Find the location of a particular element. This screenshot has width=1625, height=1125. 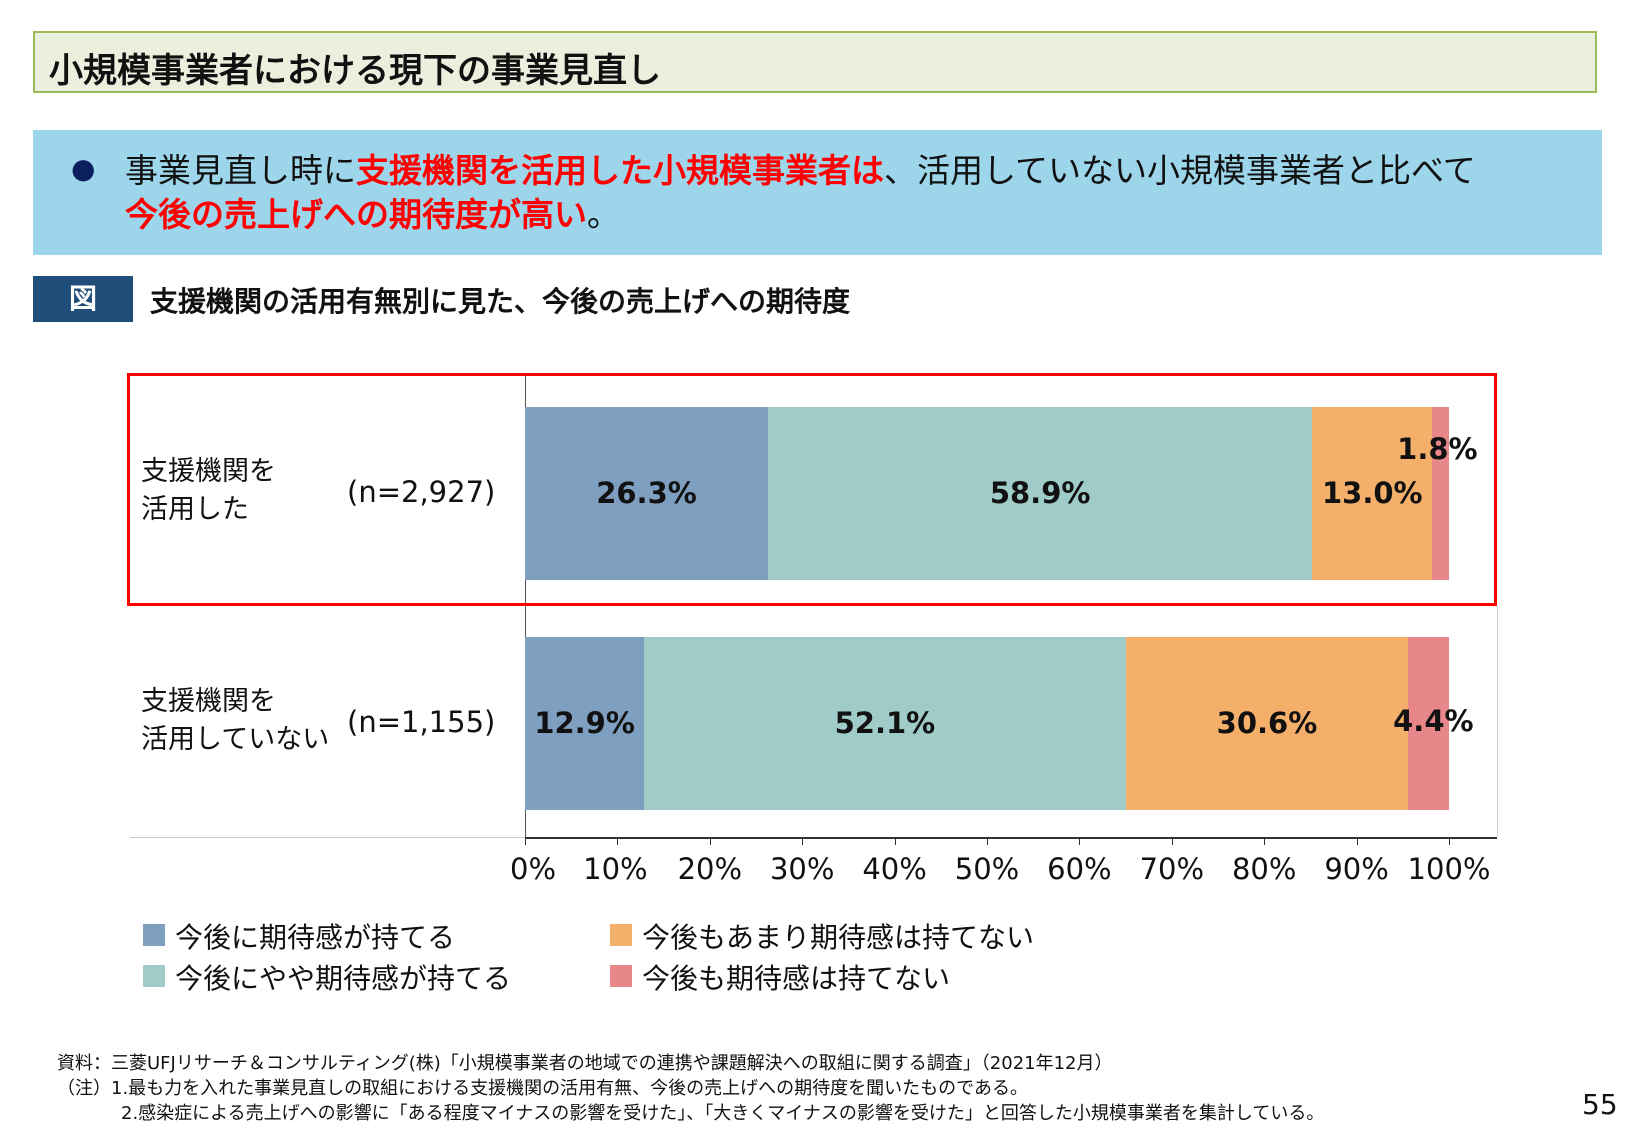

legend-label: 今後にやや期待感が持てる is located at coordinates (343, 978).